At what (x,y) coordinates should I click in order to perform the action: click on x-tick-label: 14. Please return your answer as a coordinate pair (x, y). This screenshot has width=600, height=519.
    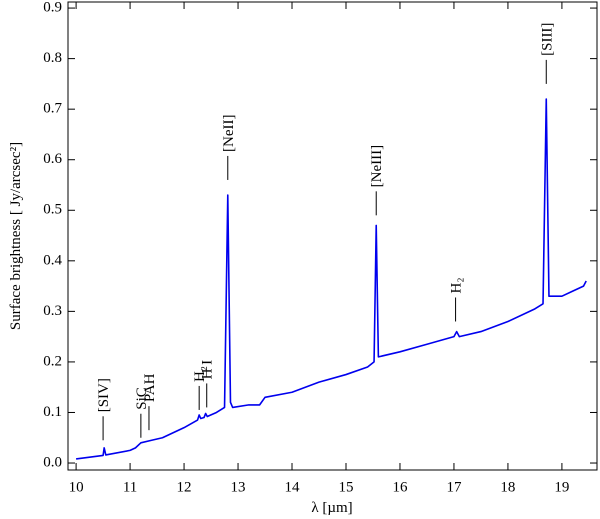
    Looking at the image, I should click on (293, 487).